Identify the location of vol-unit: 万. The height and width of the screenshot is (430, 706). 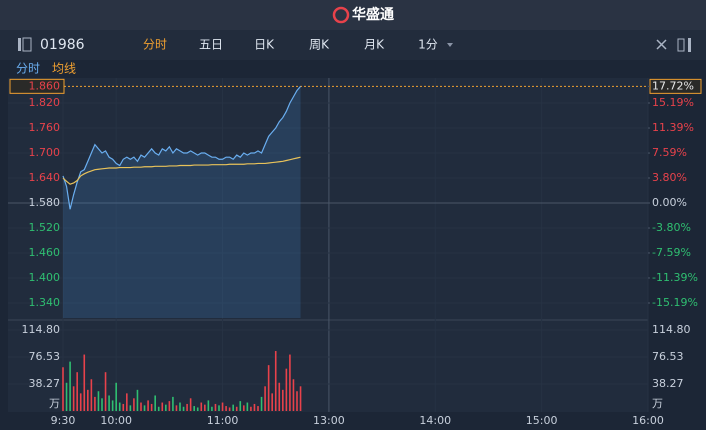
(54, 403).